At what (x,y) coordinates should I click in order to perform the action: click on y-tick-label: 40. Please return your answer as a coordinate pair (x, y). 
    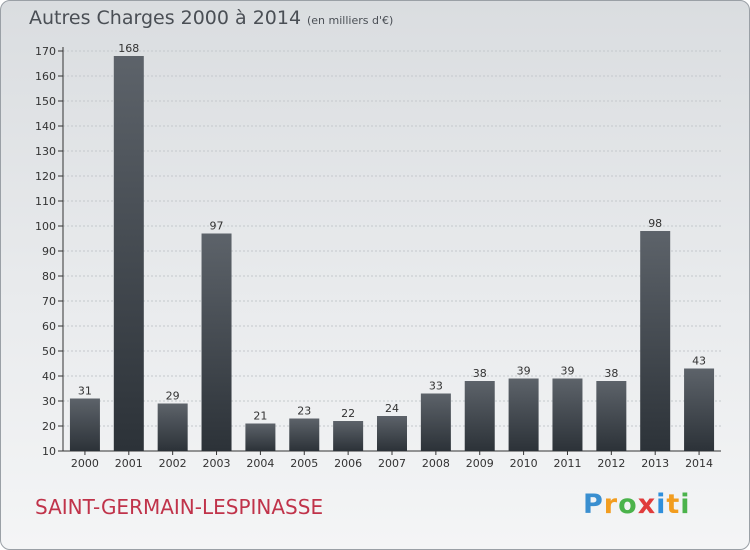
    Looking at the image, I should click on (49, 376).